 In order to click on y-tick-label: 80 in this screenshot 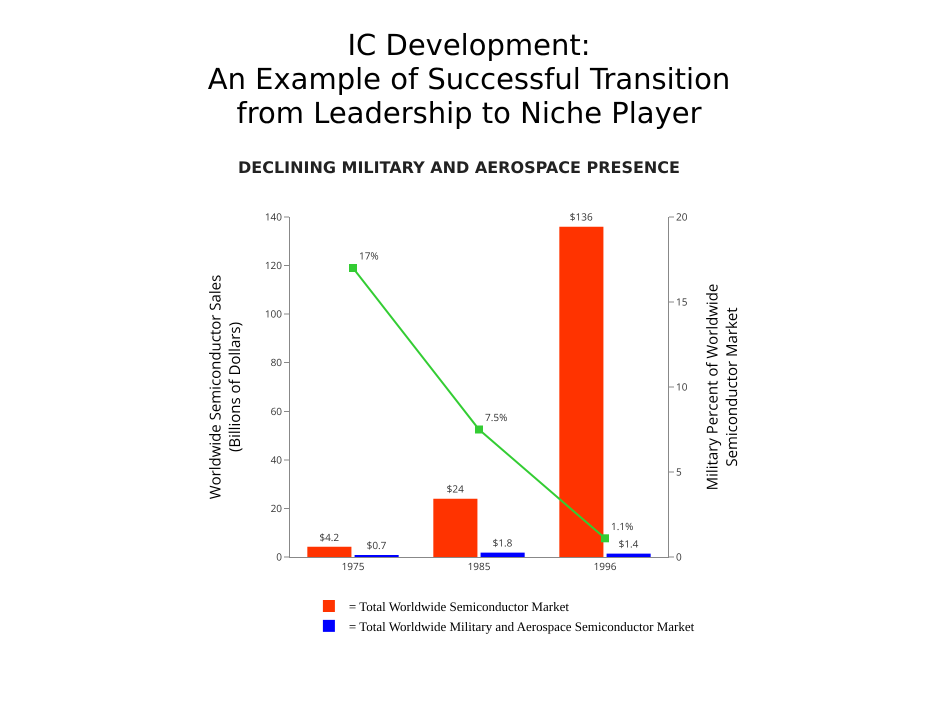, I will do `click(276, 362)`.